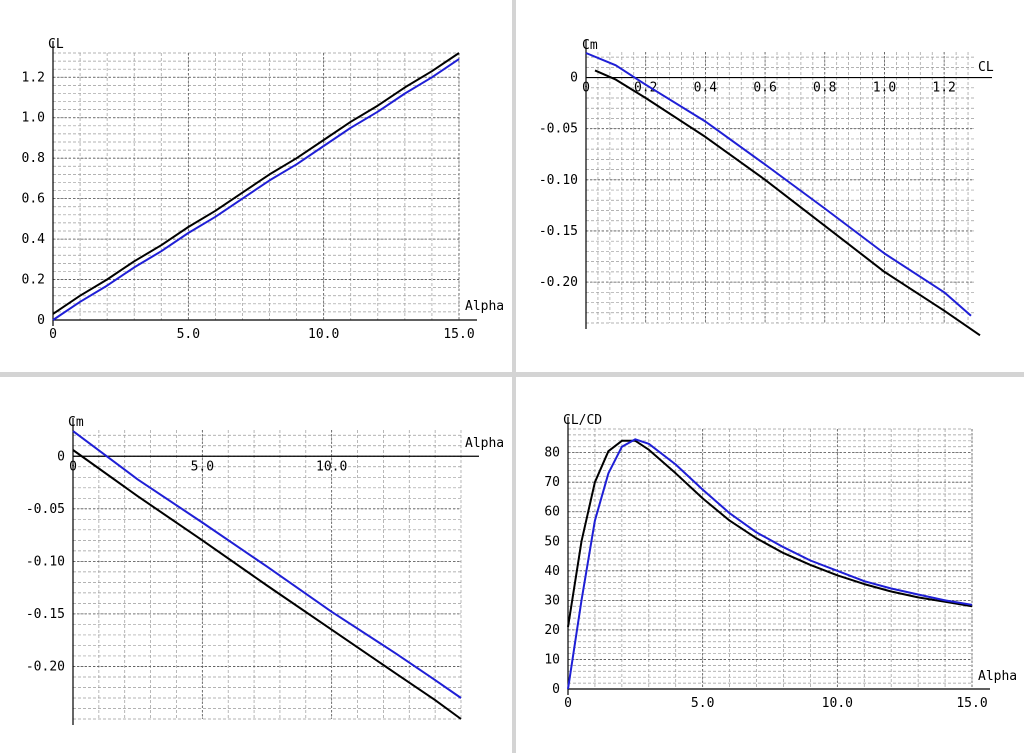  Describe the element at coordinates (33, 199) in the screenshot. I see `y-tick-label: 0.6` at that location.